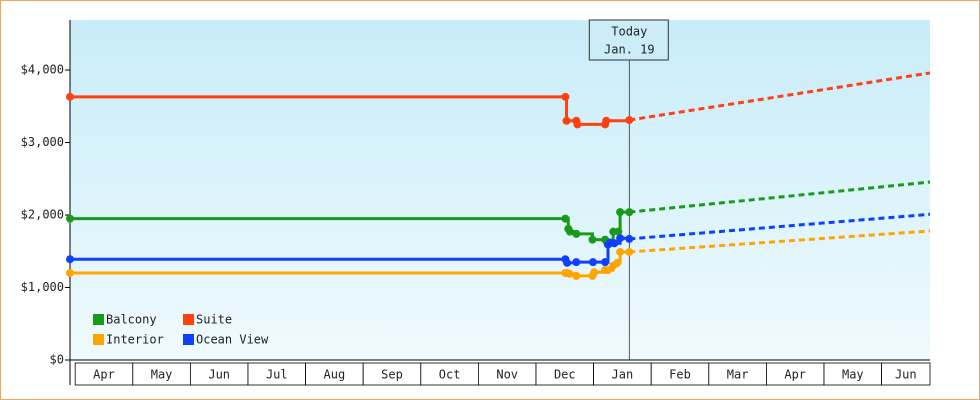  What do you see at coordinates (680, 375) in the screenshot?
I see `x-tick-label: Feb` at bounding box center [680, 375].